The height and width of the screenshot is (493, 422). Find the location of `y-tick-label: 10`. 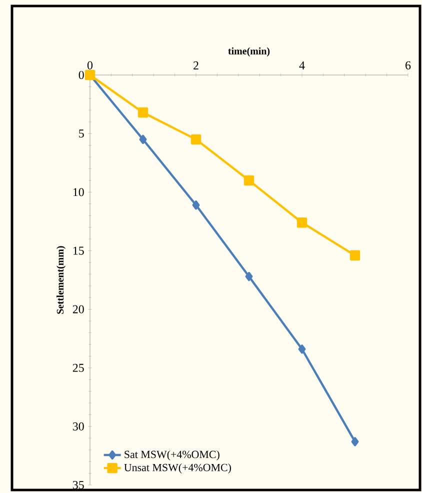

y-tick-label: 10 is located at coordinates (78, 192).